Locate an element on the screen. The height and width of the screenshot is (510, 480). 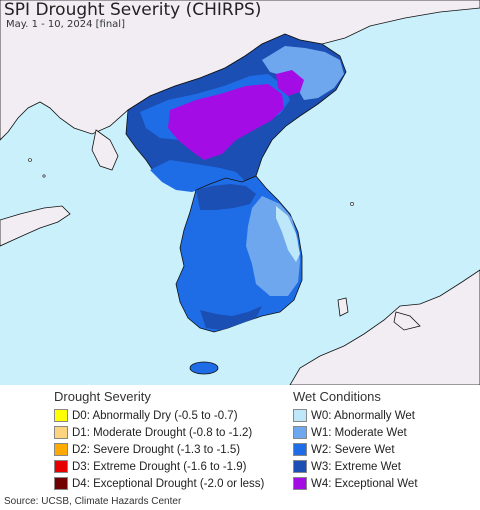
page-subtitle: May. 1 - 10, 2024 [final] is located at coordinates (65, 24).